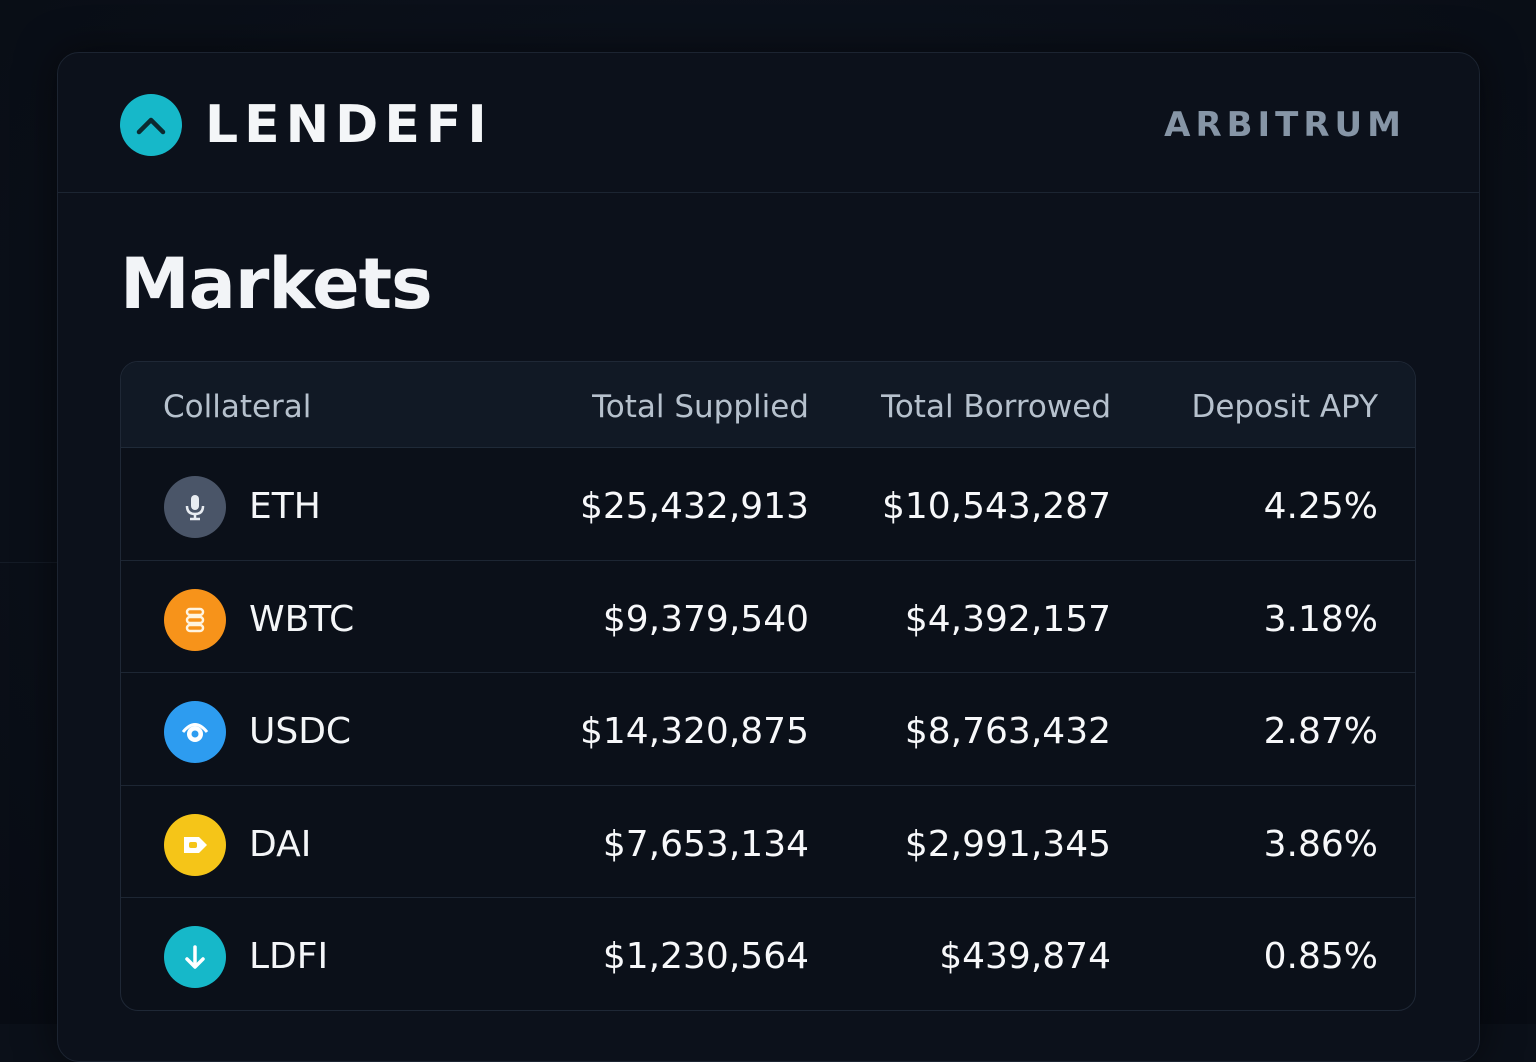 The image size is (1536, 1062). Describe the element at coordinates (1284, 407) in the screenshot. I see `column-header-deposit-apy: Deposit APY` at that location.